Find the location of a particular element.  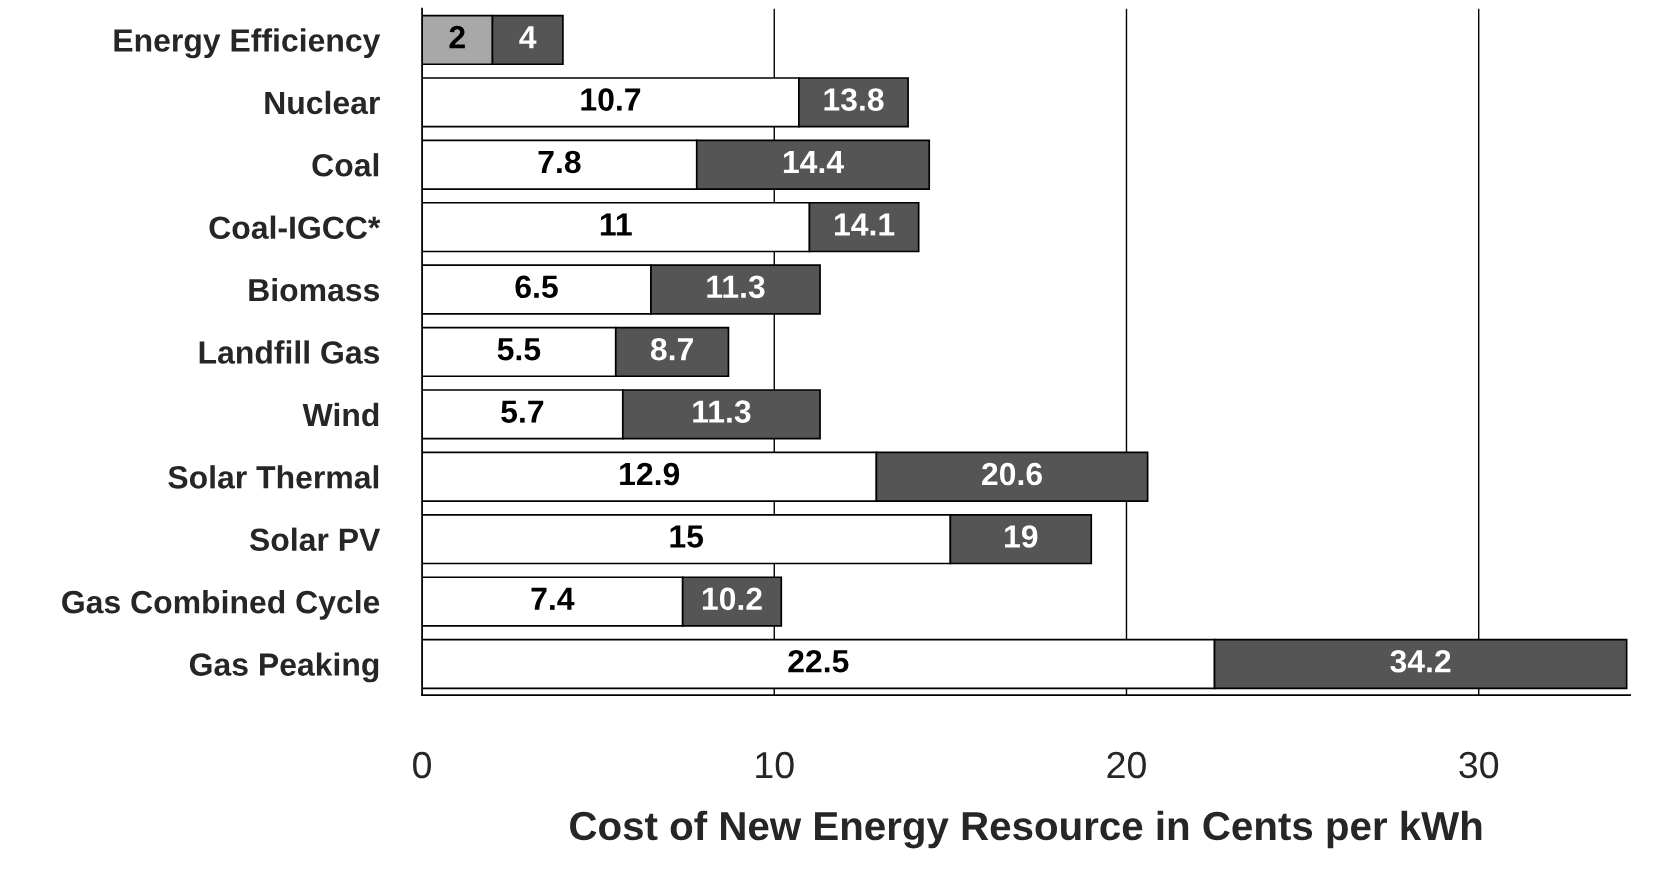

y-tick-label: Gas Peaking is located at coordinates (284, 667).